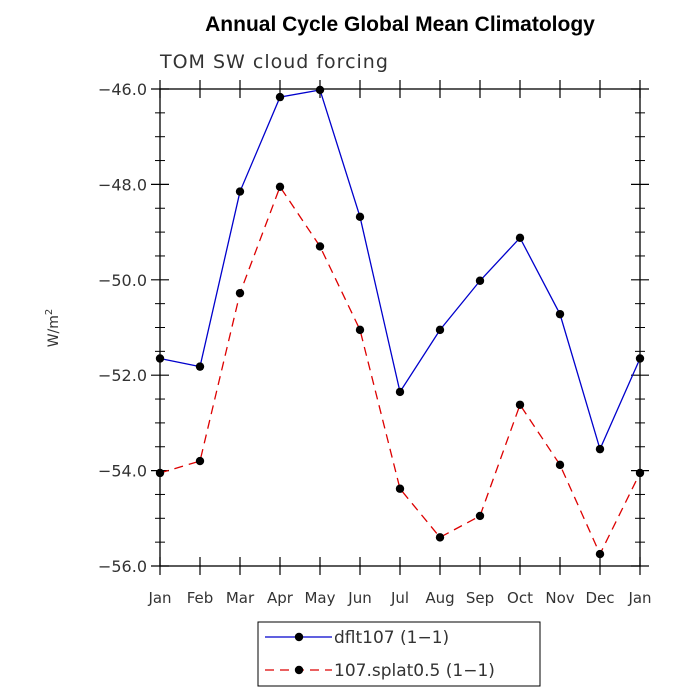  What do you see at coordinates (599, 598) in the screenshot?
I see `x-tick-label: Dec` at bounding box center [599, 598].